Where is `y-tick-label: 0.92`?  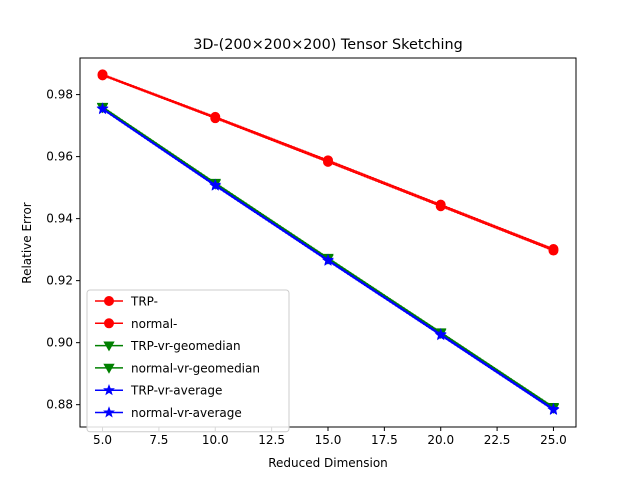 y-tick-label: 0.92 is located at coordinates (59, 281).